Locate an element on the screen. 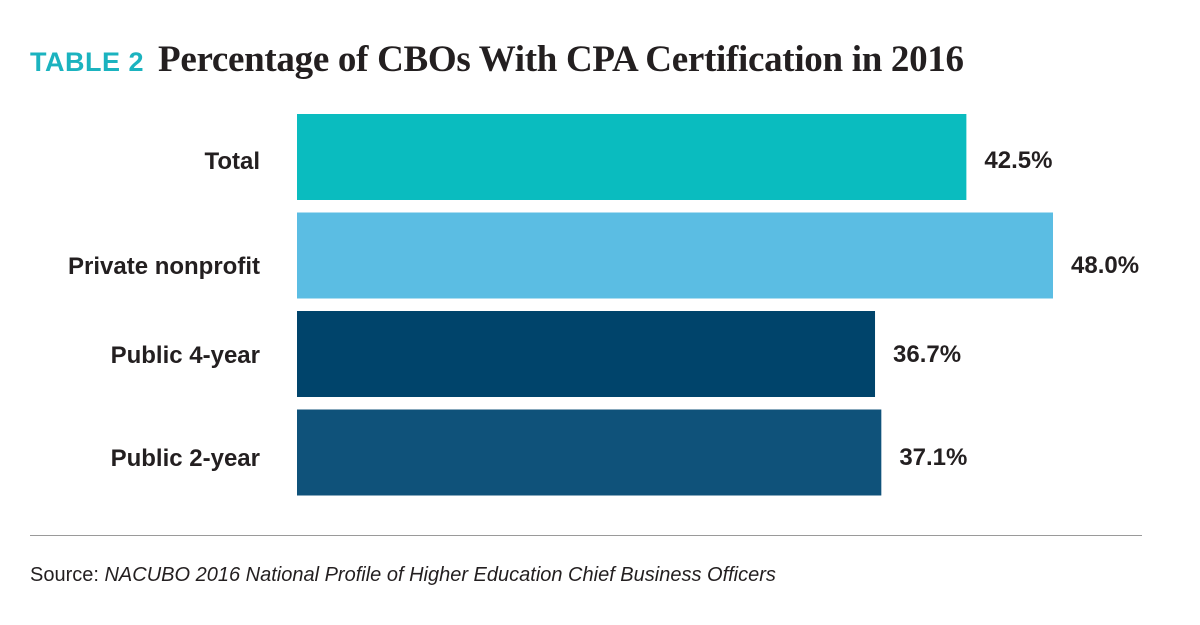  bar-public-2-year is located at coordinates (589, 452).